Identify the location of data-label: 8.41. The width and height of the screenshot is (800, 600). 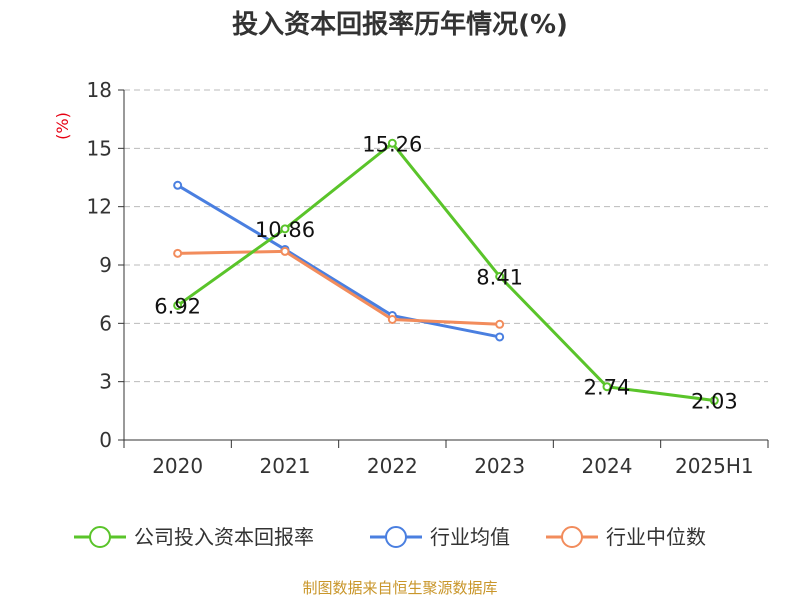
(499, 277).